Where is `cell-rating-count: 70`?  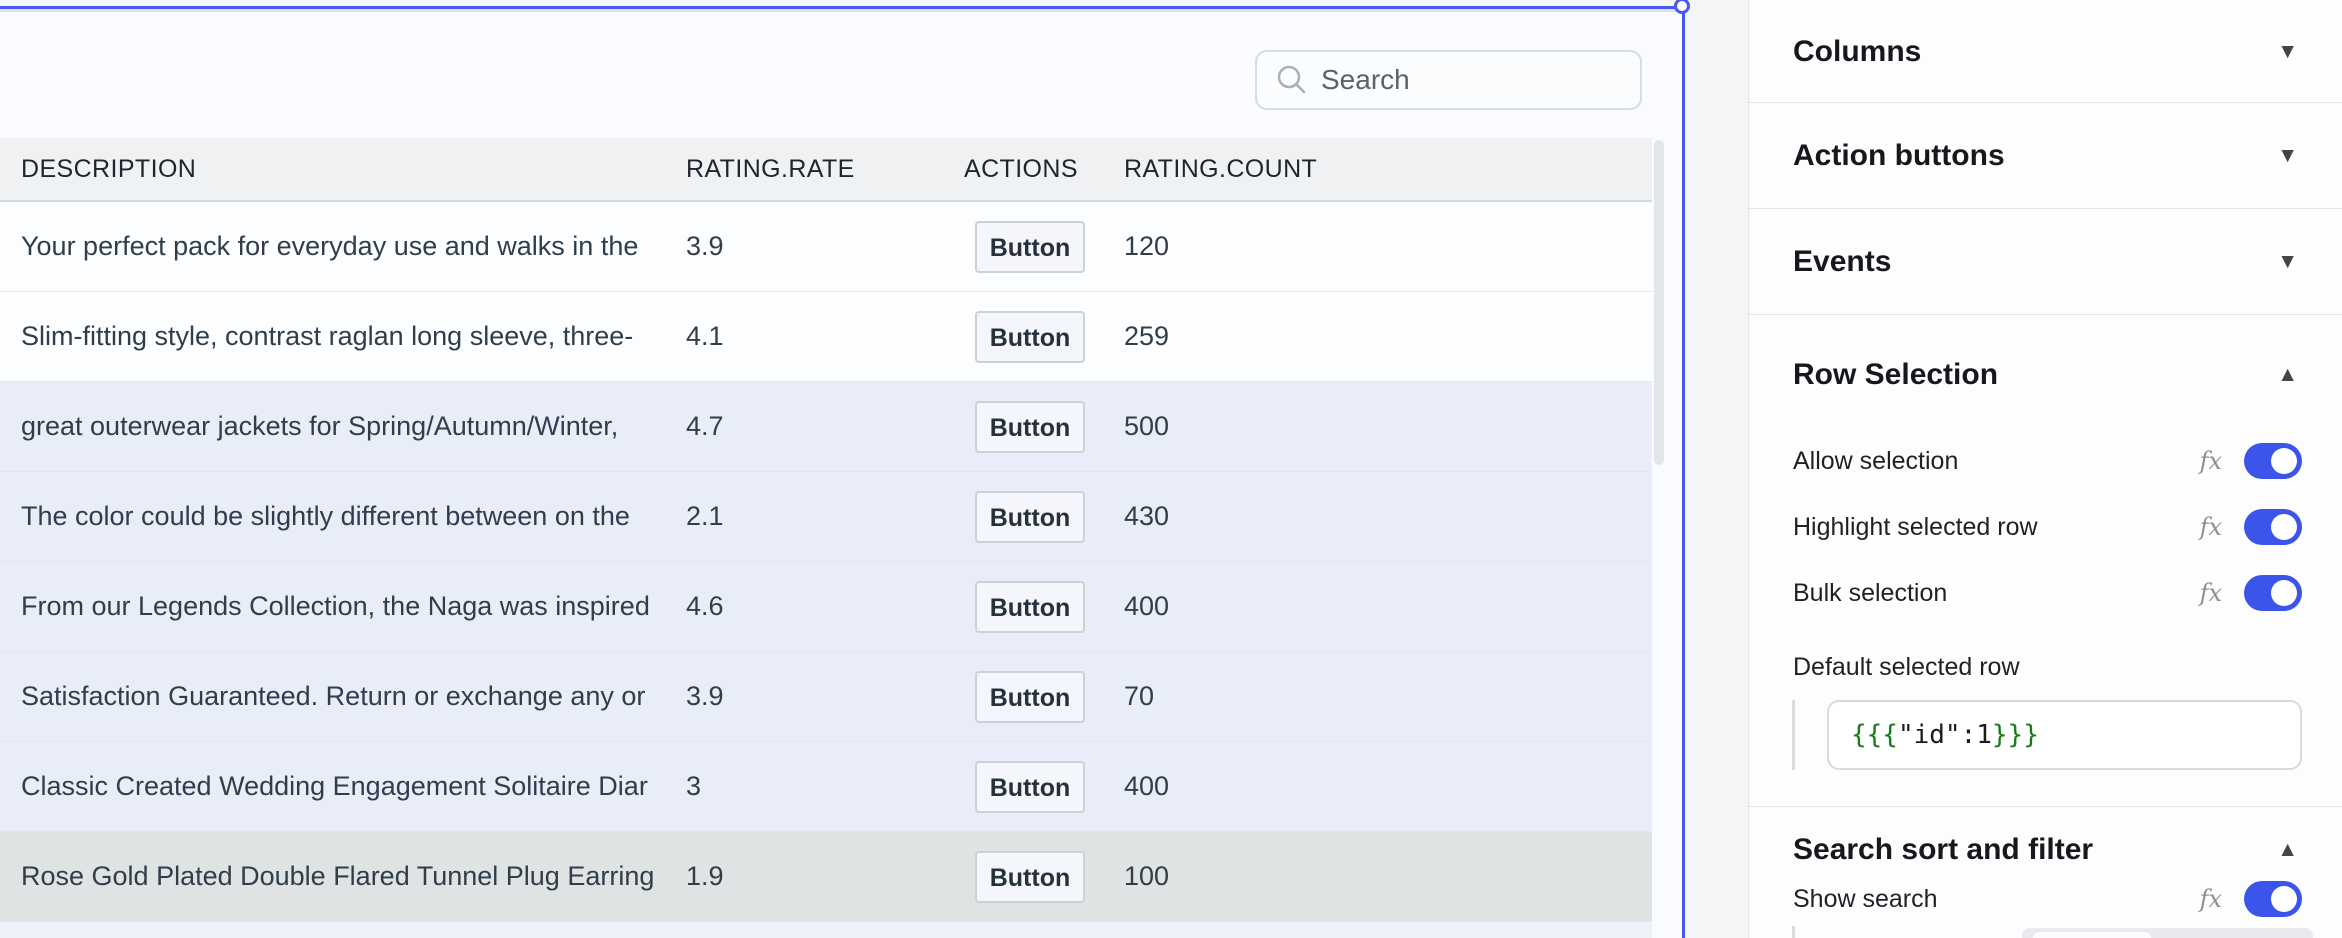 cell-rating-count: 70 is located at coordinates (1139, 696).